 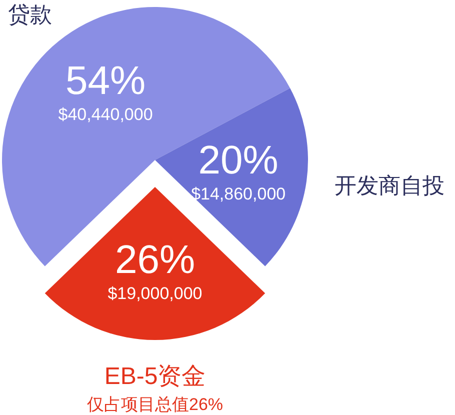 I want to click on slice-label: 贷款, so click(x=30, y=14).